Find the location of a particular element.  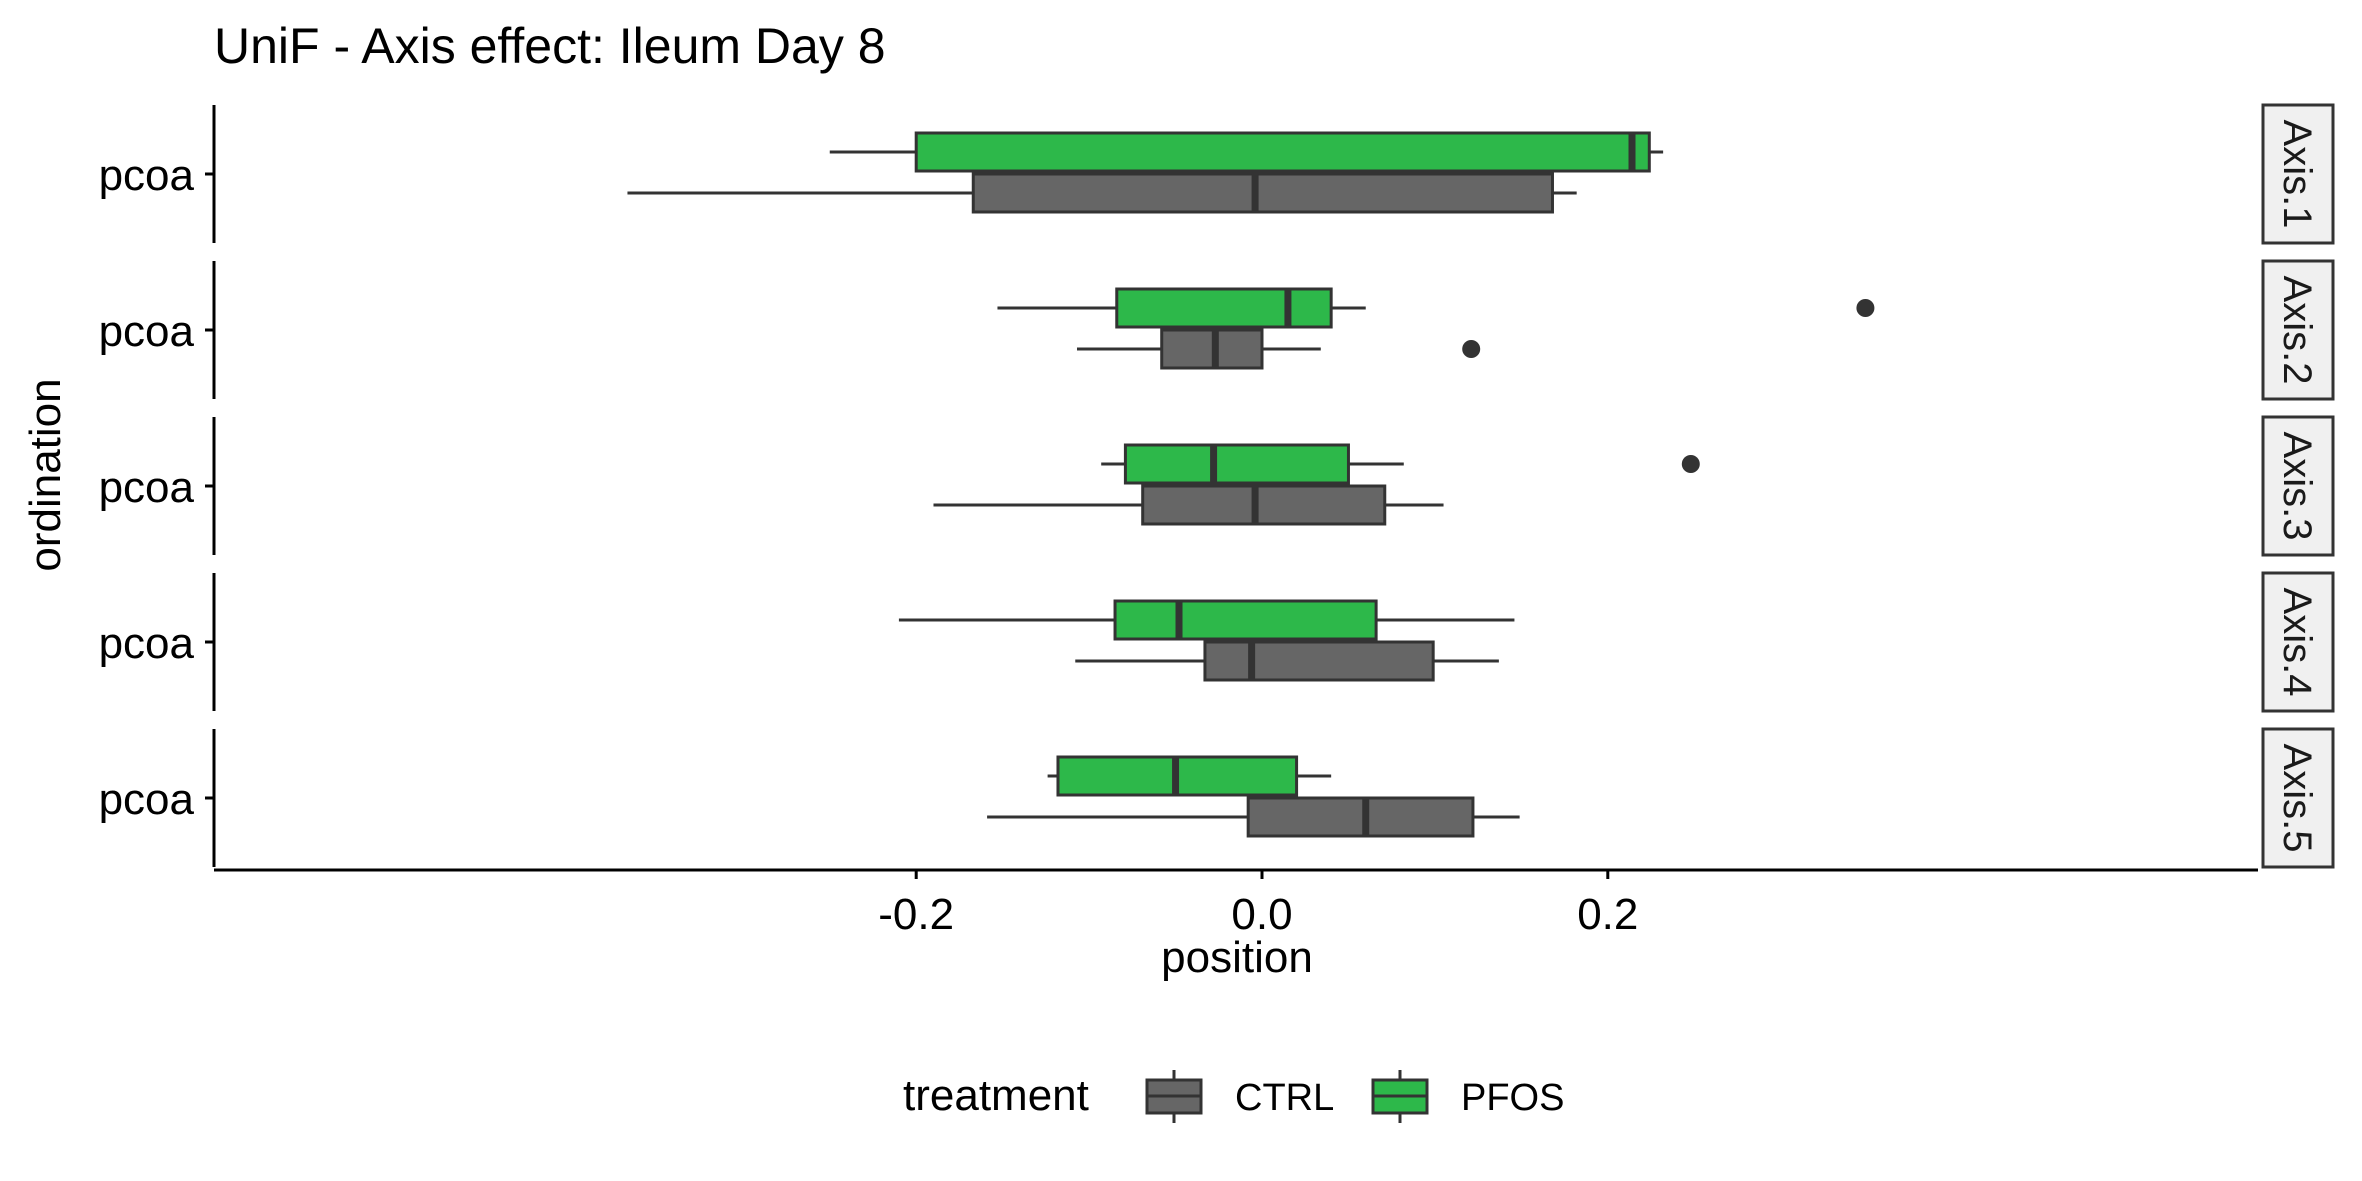

panel-4: pcoa Axis.4 is located at coordinates (1217, 642).